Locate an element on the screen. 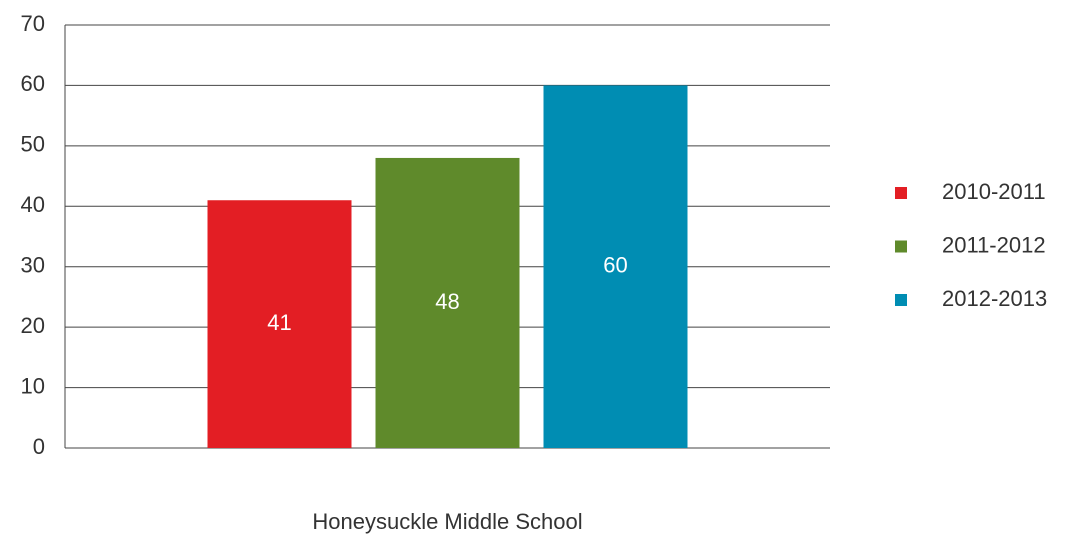  legend-label: 2010-2011 is located at coordinates (994, 191).